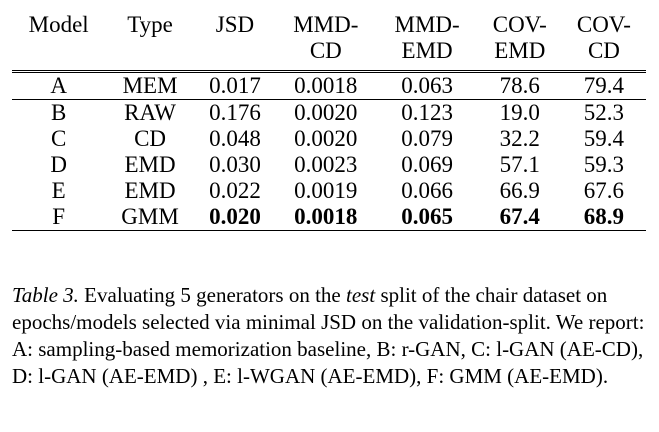  I want to click on caption-emphasis: test, so click(361, 295).